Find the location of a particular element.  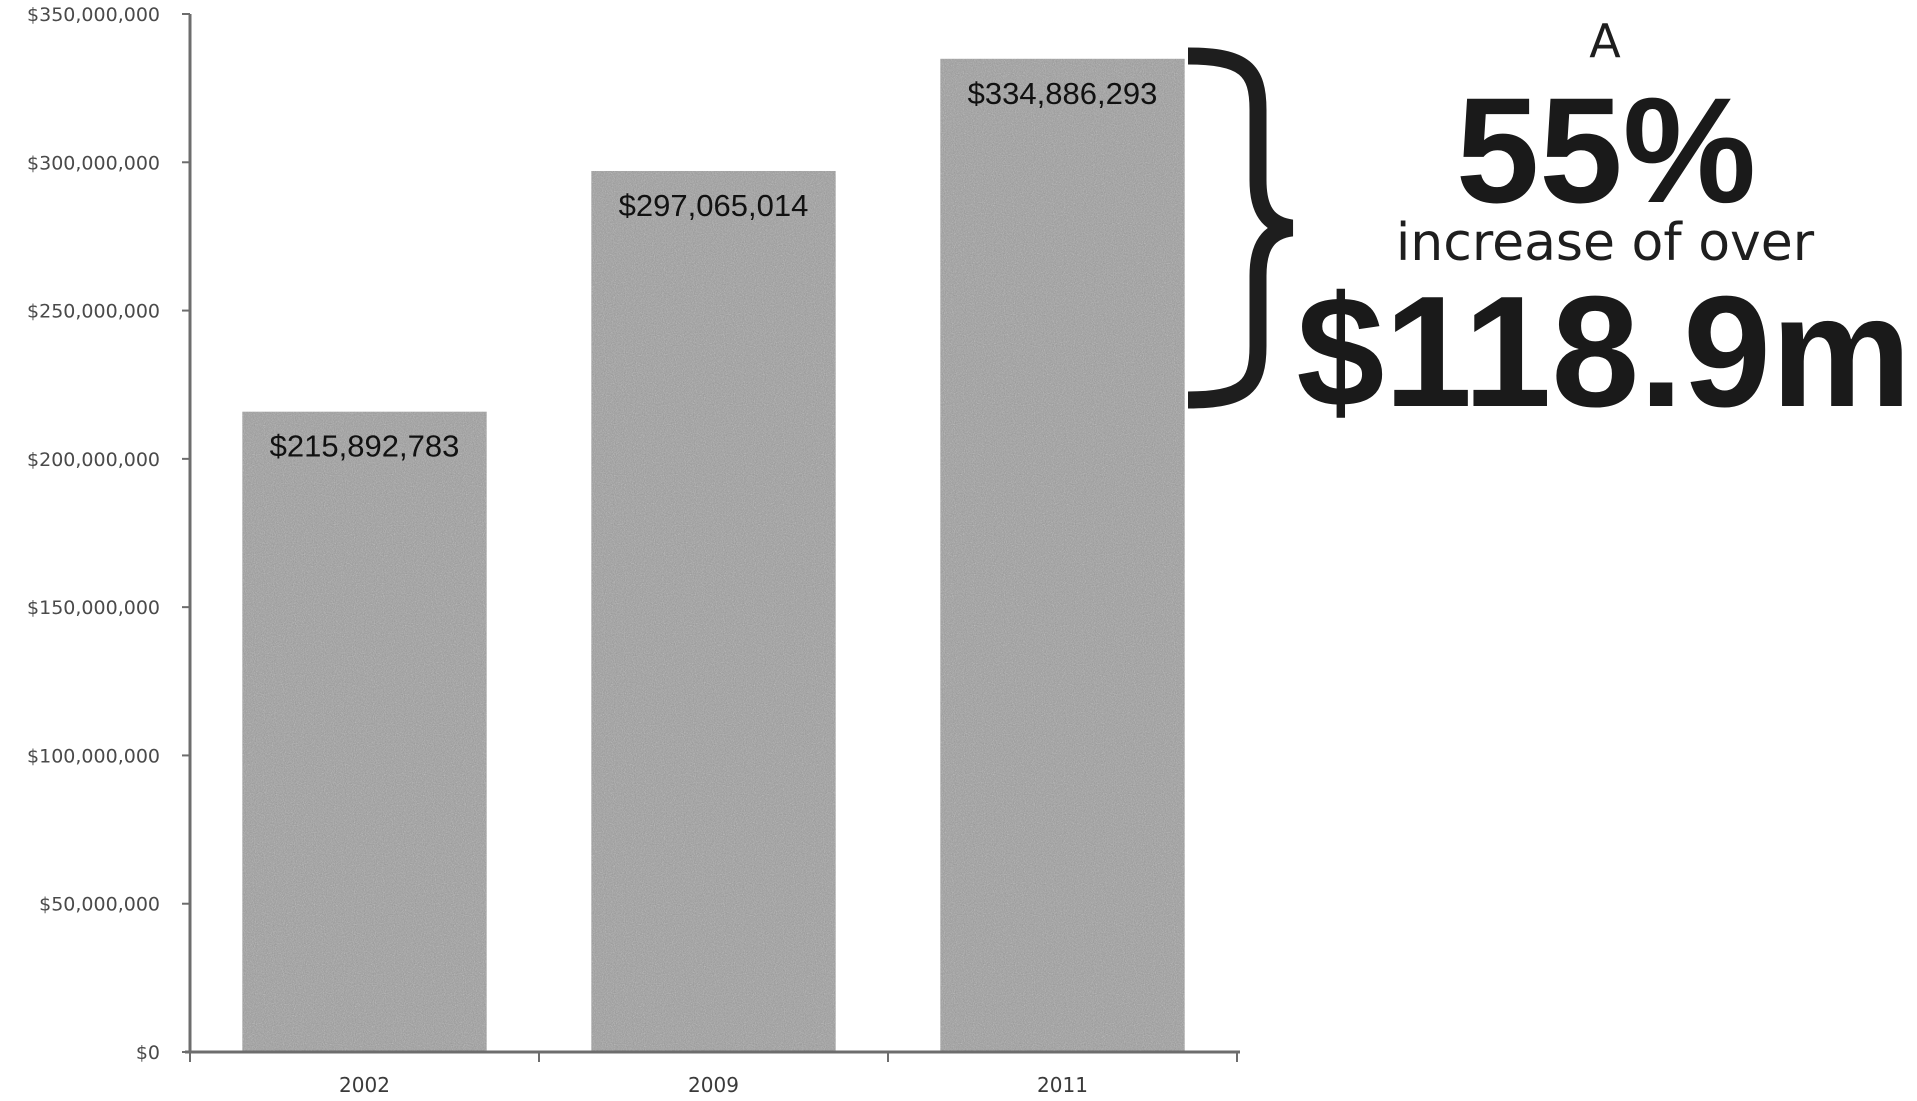

callout-description: increase of over is located at coordinates (1605, 243).